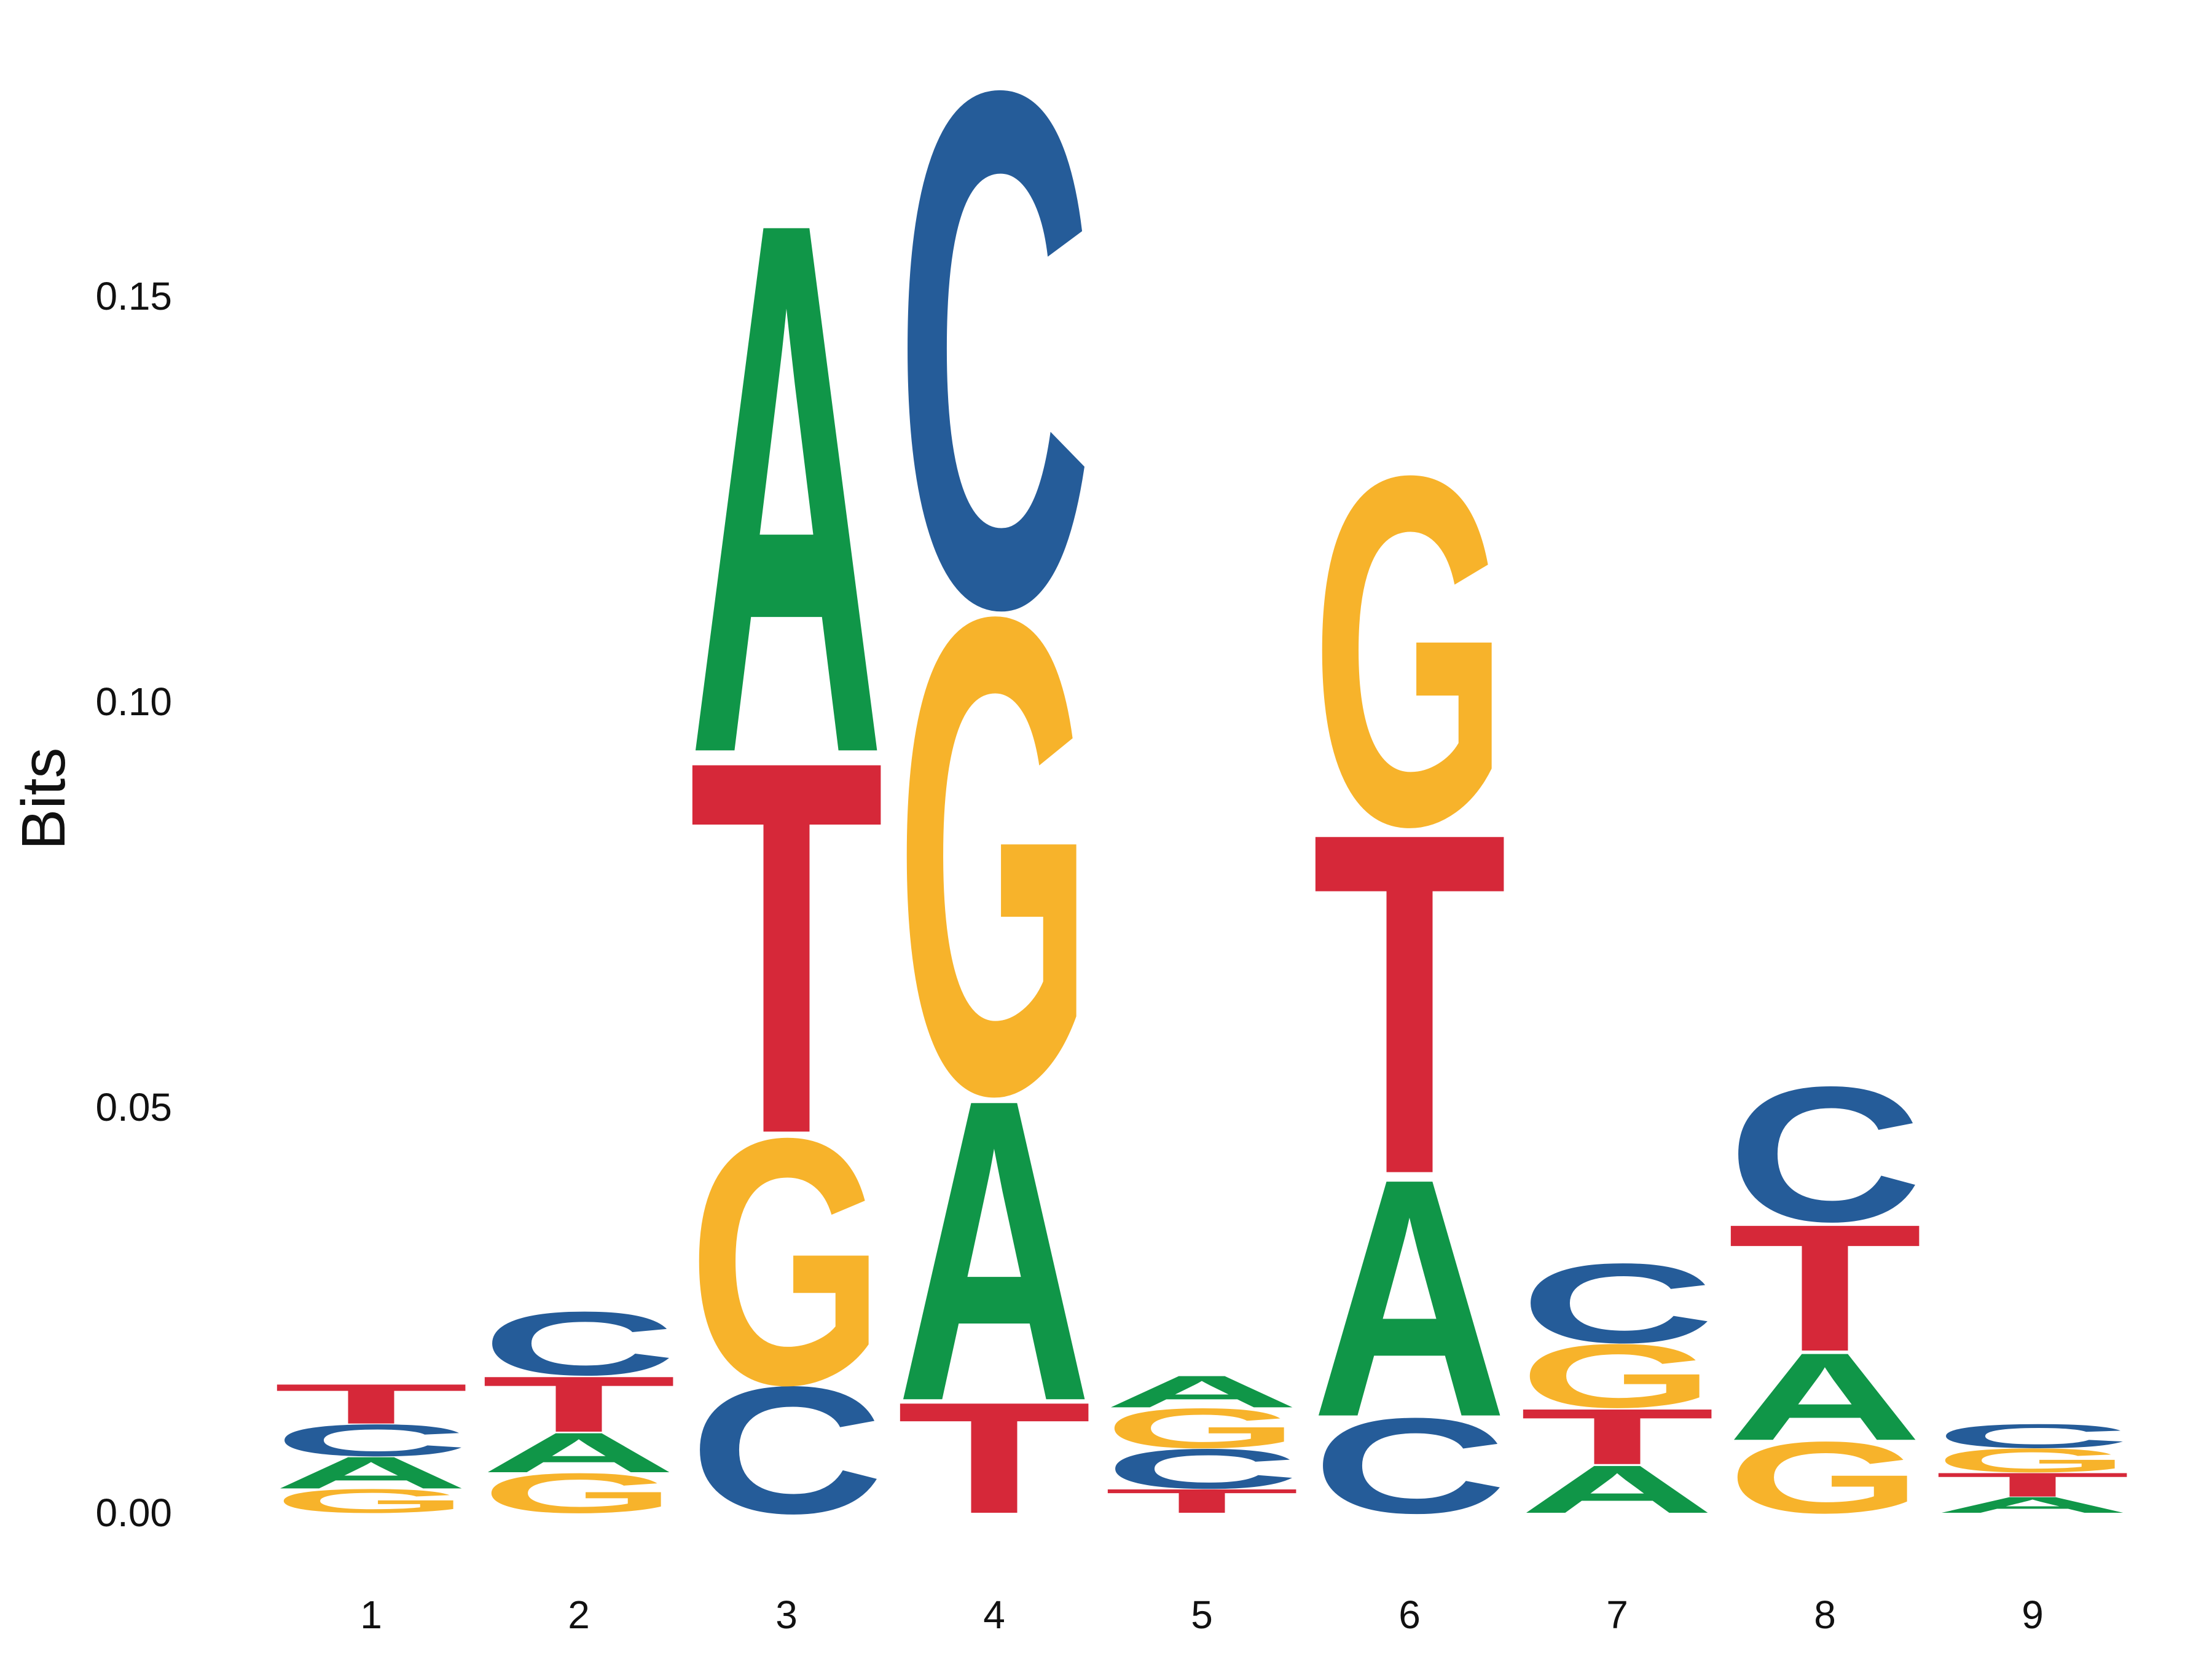  I want to click on x-tick-label: 2, so click(579, 1615).